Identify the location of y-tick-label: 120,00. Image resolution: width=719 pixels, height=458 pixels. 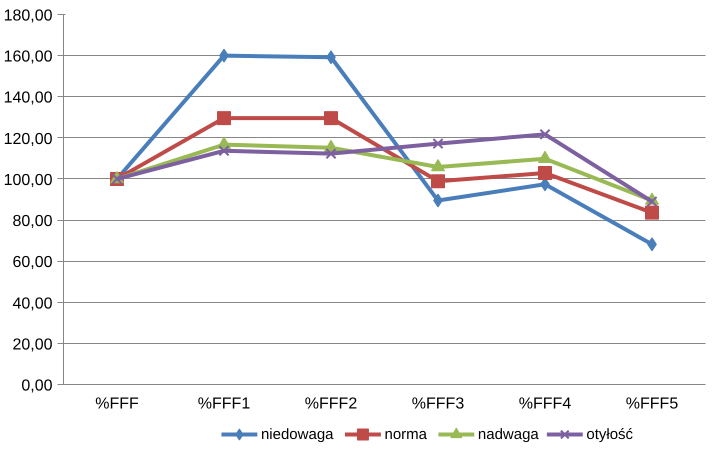
(28, 139).